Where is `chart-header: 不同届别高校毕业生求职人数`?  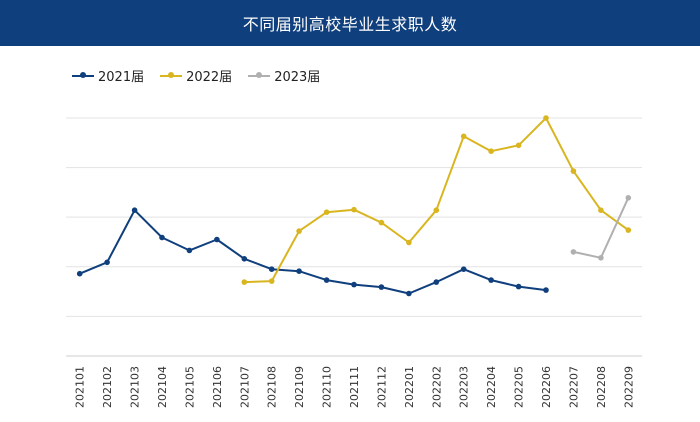
chart-header: 不同届别高校毕业生求职人数 is located at coordinates (350, 23).